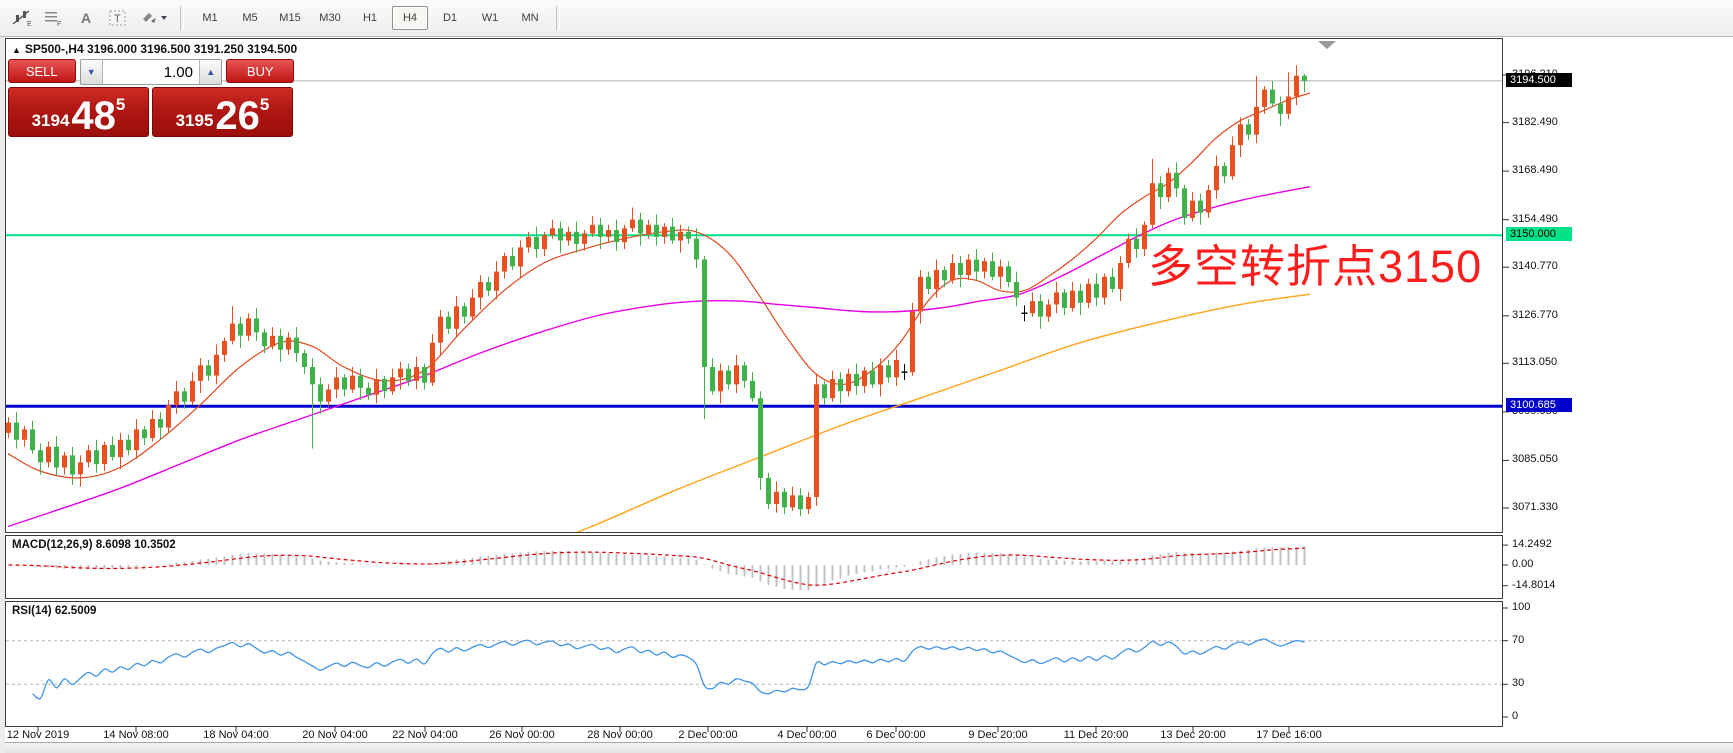  I want to click on indicators-grid-icon: F, so click(54, 18).